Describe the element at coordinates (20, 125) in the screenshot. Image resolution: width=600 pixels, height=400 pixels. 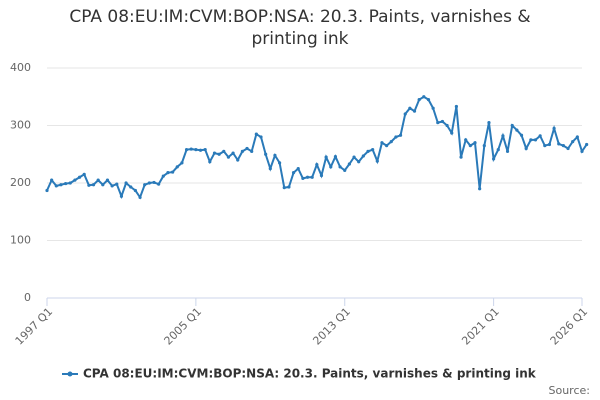
I see `y-tick-label: 300` at that location.